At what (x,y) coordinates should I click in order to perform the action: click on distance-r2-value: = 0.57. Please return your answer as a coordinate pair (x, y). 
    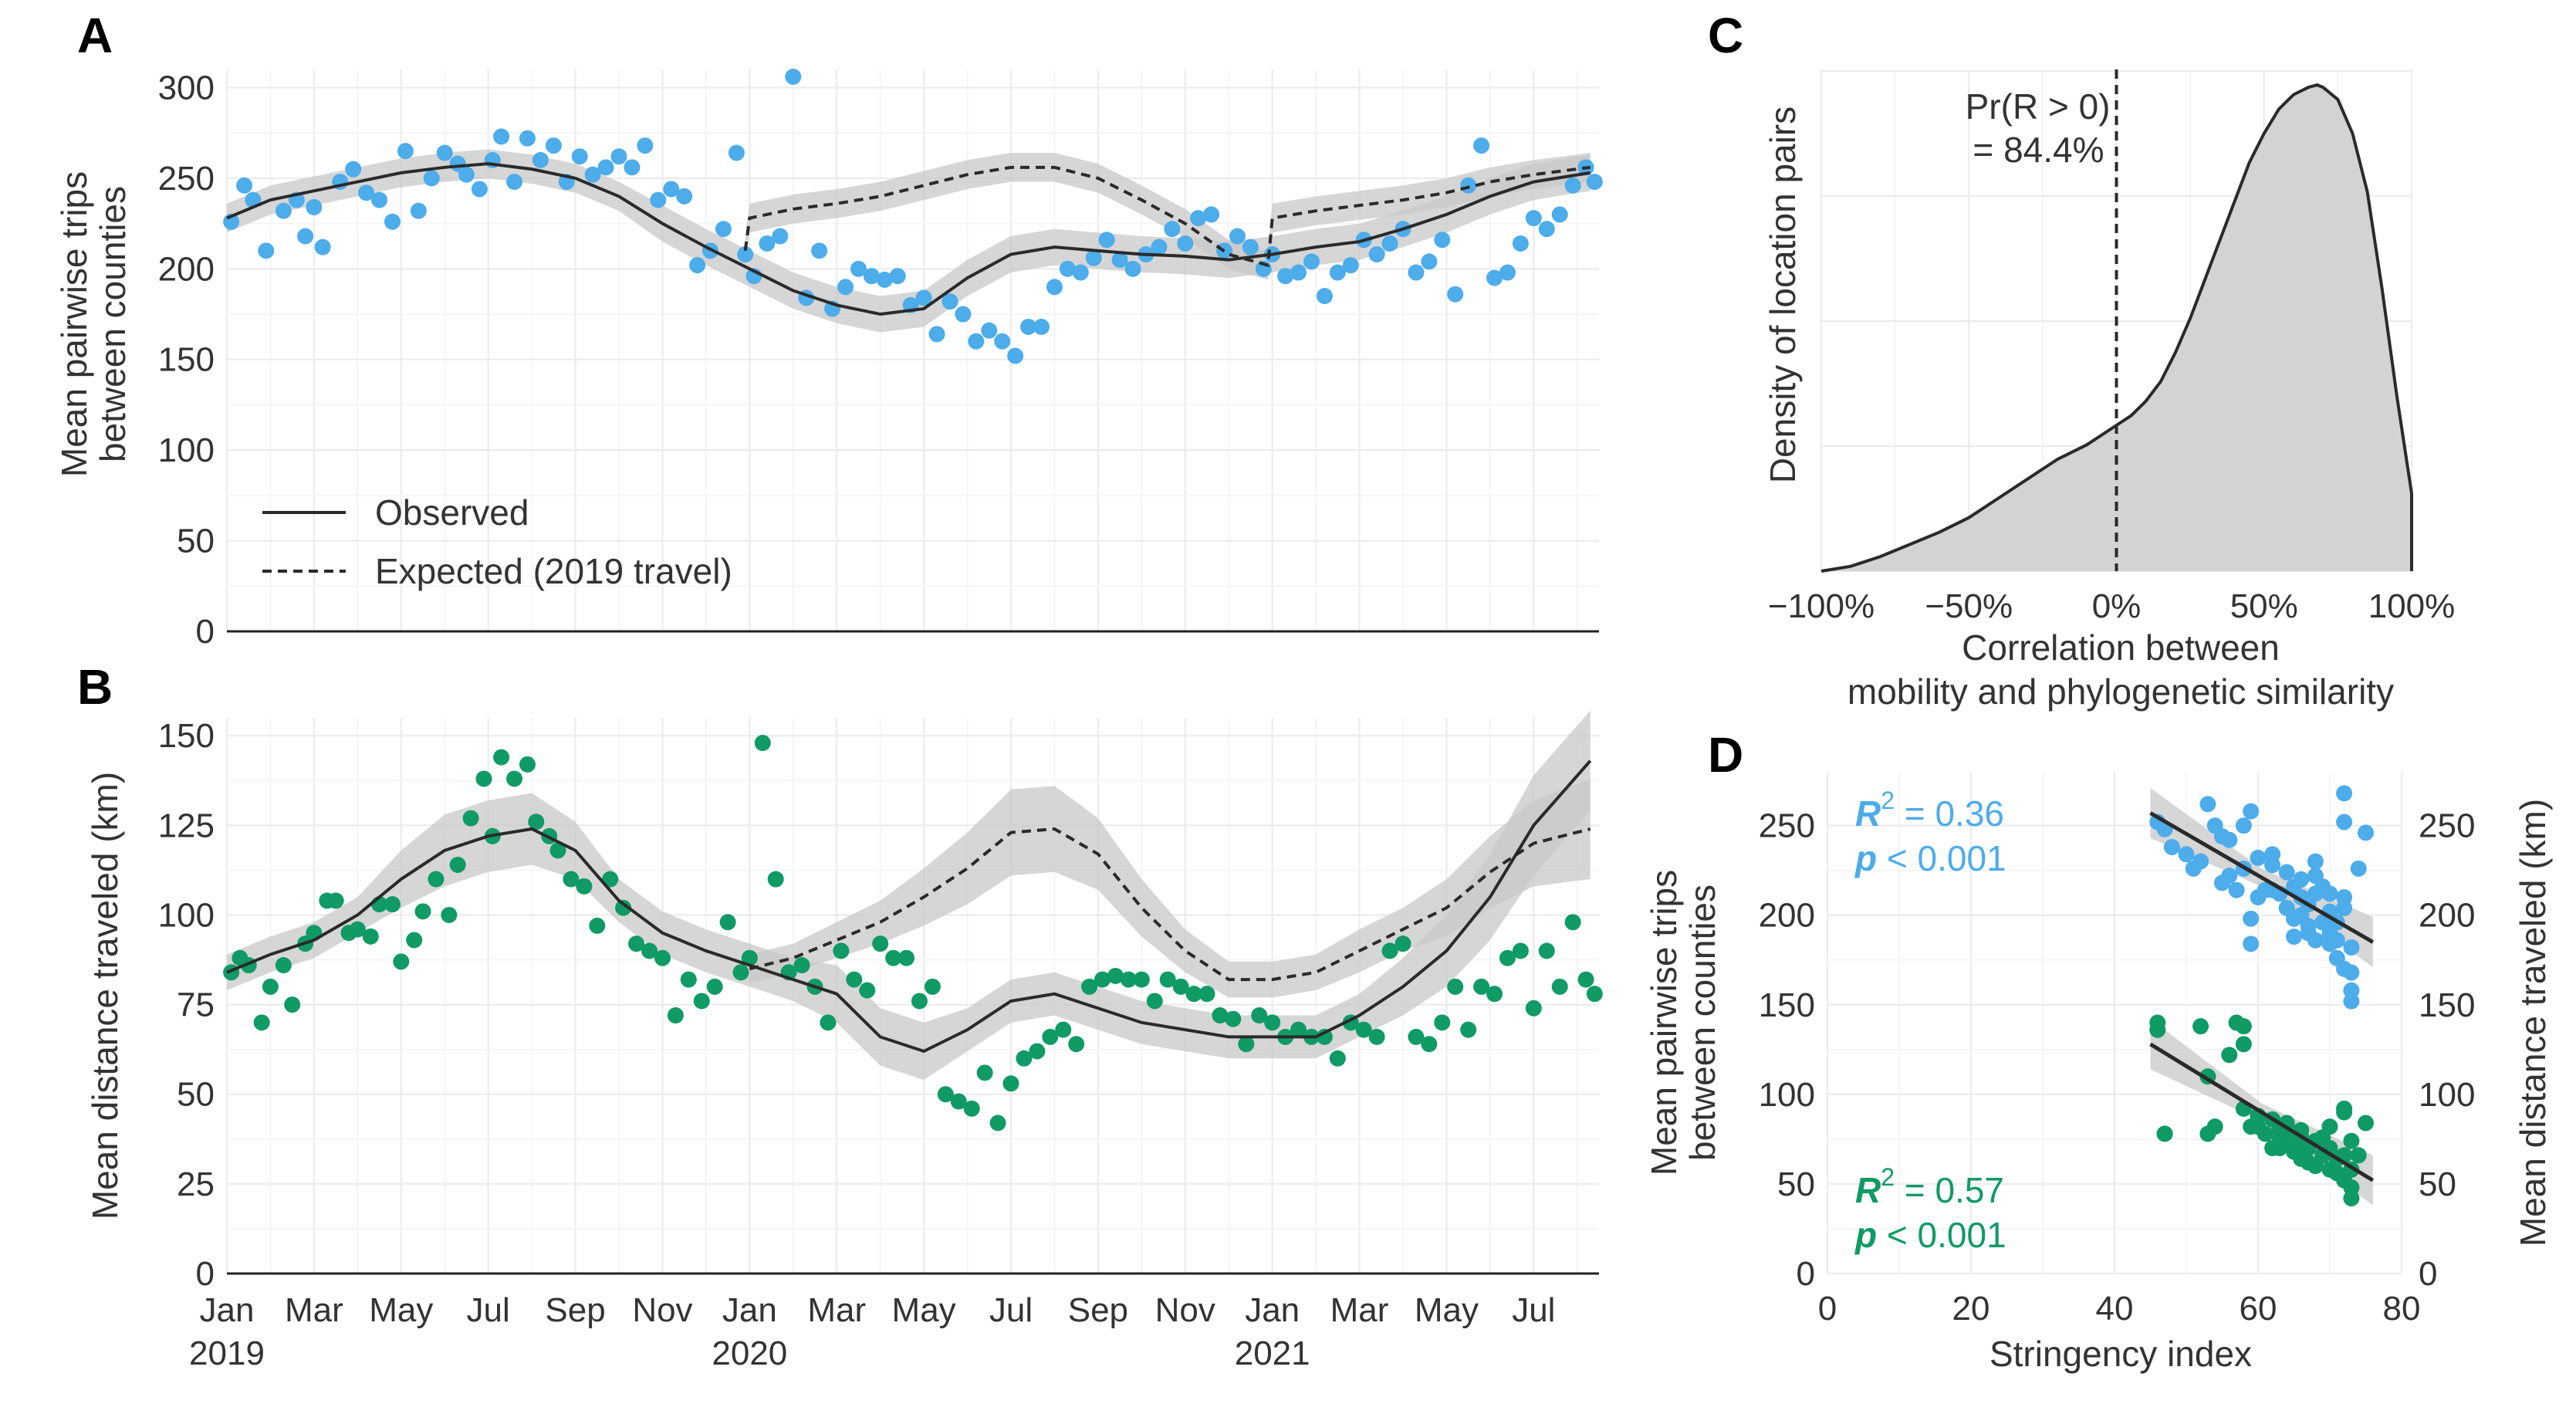
    Looking at the image, I should click on (1949, 1190).